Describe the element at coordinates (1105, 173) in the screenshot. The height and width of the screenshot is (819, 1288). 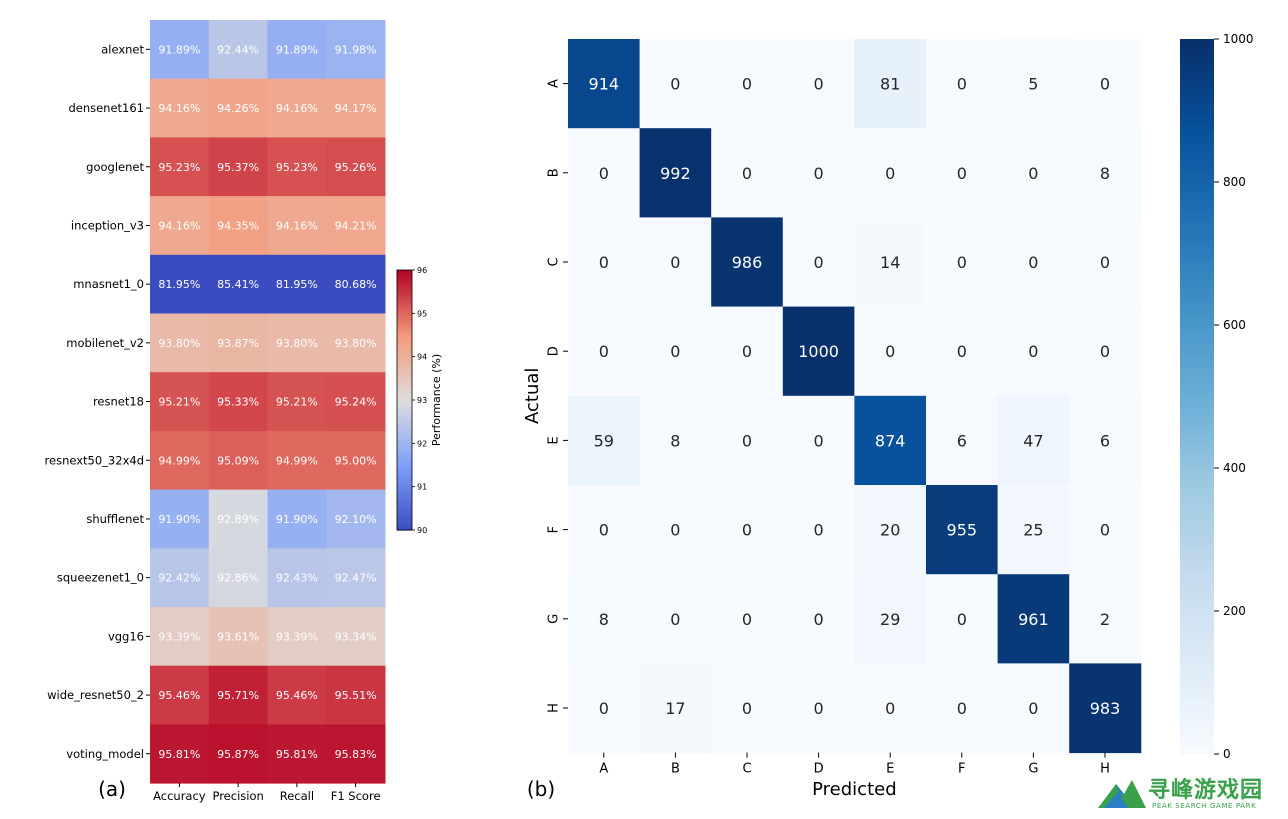
I see `confusion-cell-value: 8` at that location.